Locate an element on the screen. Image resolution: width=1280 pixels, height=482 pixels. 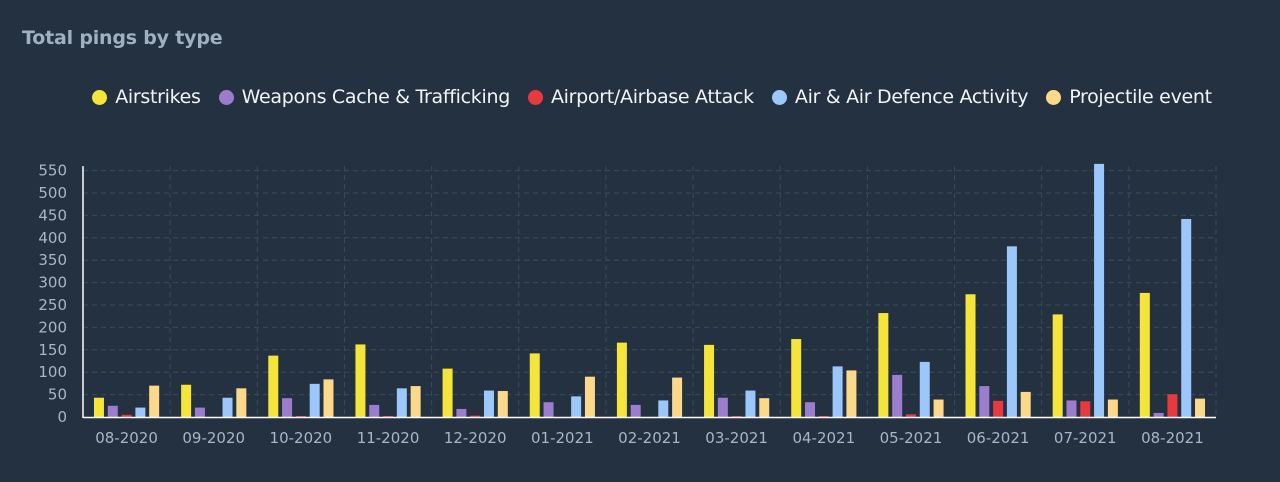
y-tick-label: 550 is located at coordinates (52, 171).